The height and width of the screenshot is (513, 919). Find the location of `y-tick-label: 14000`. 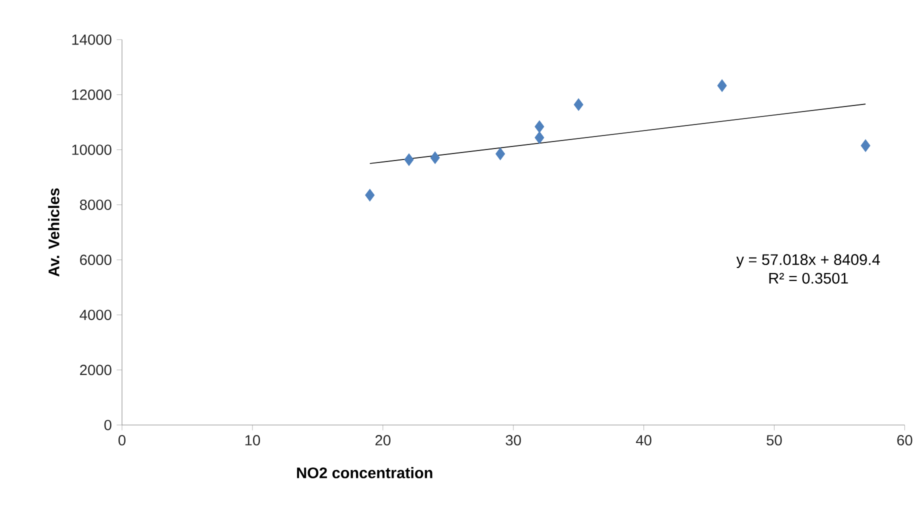

y-tick-label: 14000 is located at coordinates (92, 39).